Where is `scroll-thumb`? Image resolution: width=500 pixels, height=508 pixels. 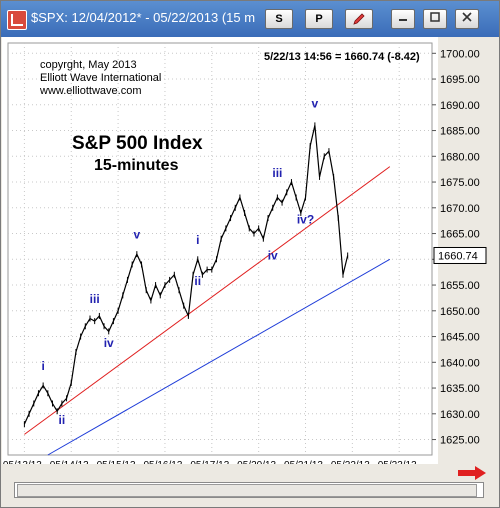
scroll-thumb is located at coordinates (247, 490).